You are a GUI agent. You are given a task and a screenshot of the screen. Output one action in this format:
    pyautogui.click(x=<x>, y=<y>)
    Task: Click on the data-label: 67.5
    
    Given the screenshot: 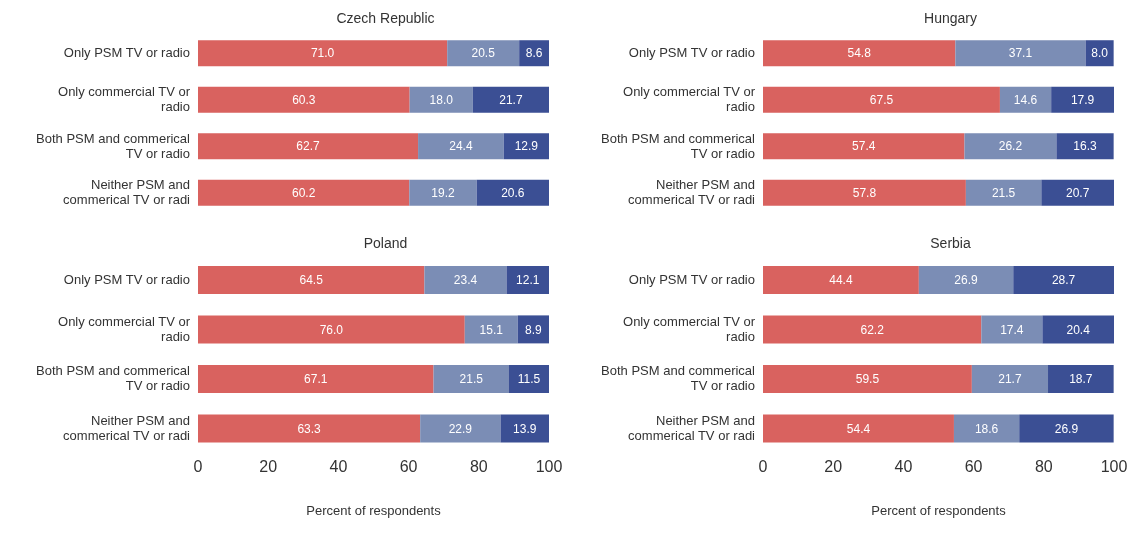 What is the action you would take?
    pyautogui.click(x=881, y=99)
    